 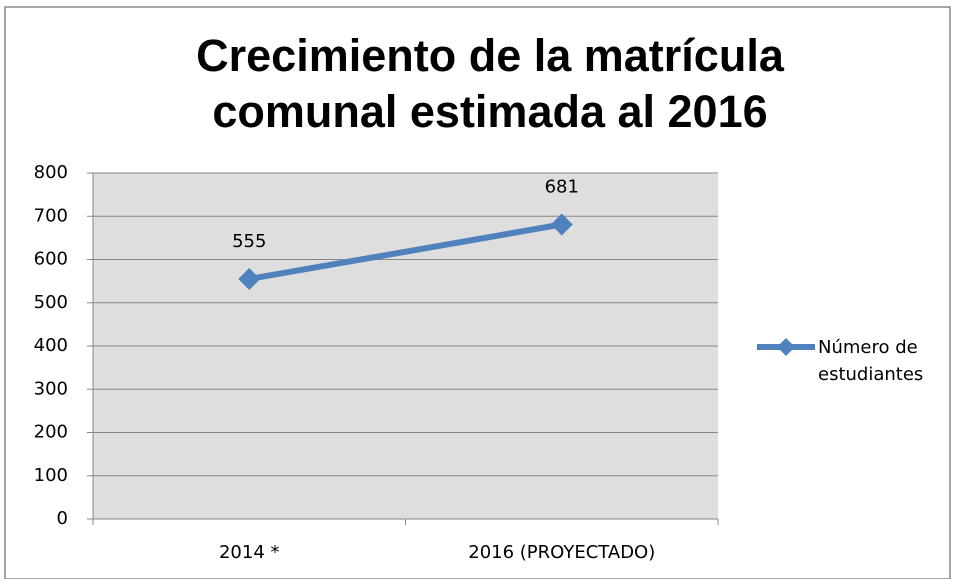 What do you see at coordinates (249, 552) in the screenshot?
I see `x-tick-label: 2014 *` at bounding box center [249, 552].